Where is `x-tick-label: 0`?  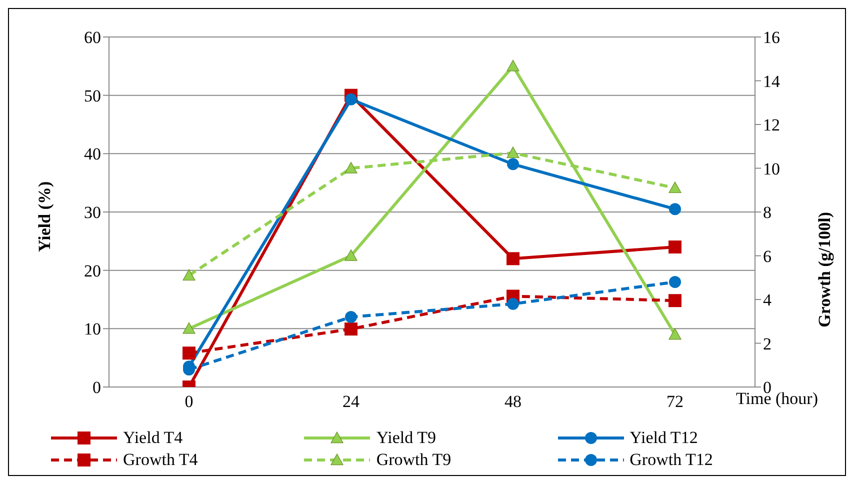 x-tick-label: 0 is located at coordinates (189, 402).